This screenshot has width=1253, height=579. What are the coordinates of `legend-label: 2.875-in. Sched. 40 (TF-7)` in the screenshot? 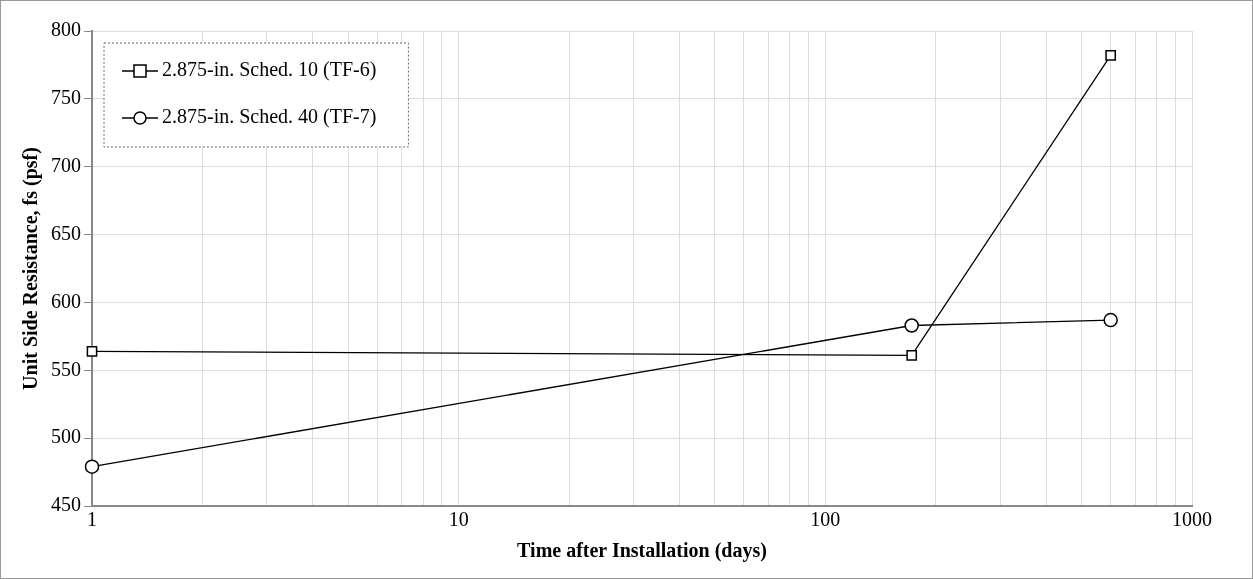 It's located at (269, 117).